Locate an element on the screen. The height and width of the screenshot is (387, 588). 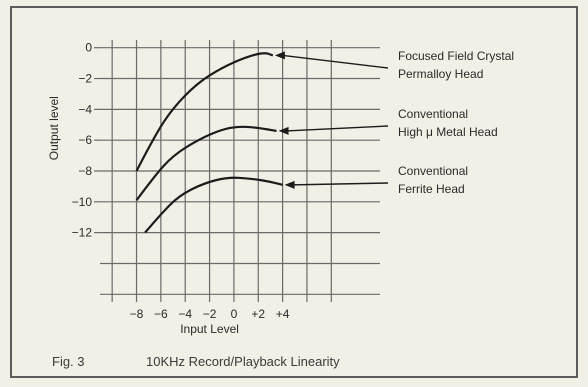
y-tick-label: −12 is located at coordinates (82, 233).